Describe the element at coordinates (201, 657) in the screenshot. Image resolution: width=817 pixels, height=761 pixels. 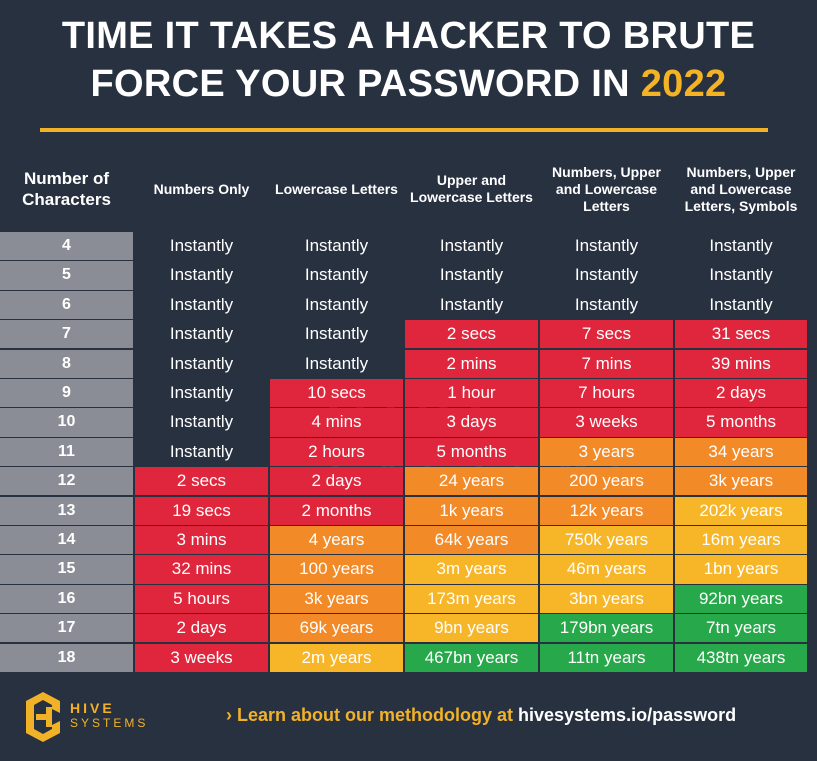
I see `table-cell: 3 weeks` at that location.